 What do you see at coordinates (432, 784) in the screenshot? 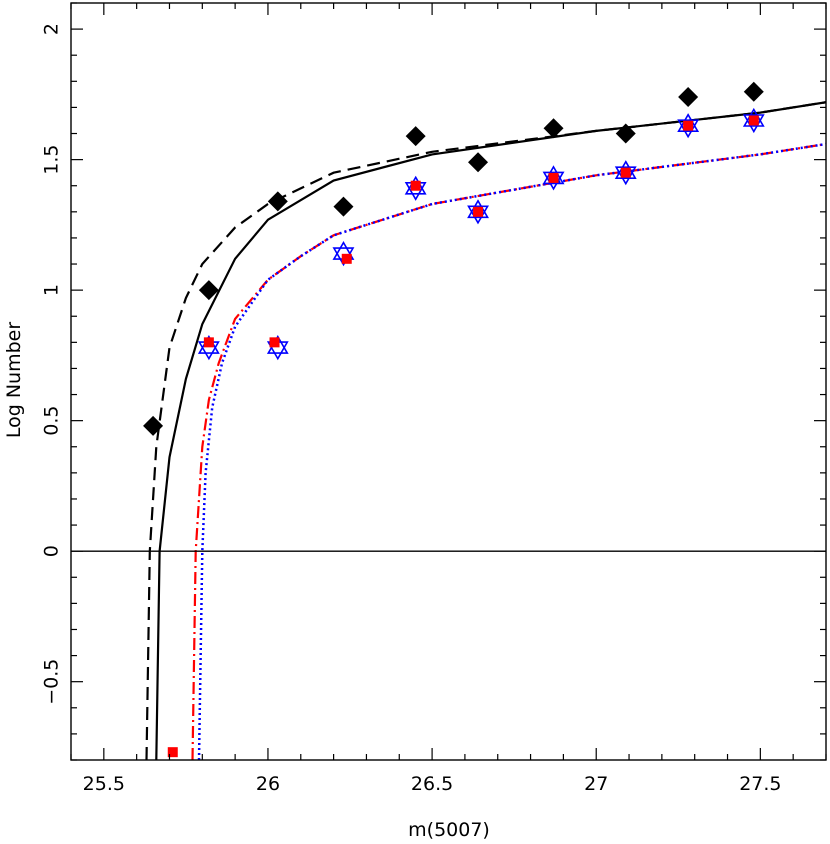
I see `x-tick-label: 26.5` at bounding box center [432, 784].